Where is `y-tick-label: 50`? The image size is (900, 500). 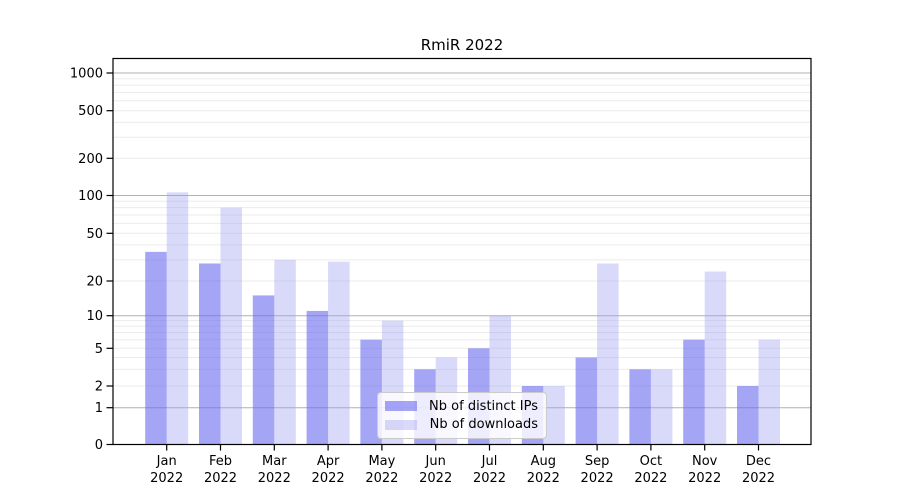 y-tick-label: 50 is located at coordinates (94, 234).